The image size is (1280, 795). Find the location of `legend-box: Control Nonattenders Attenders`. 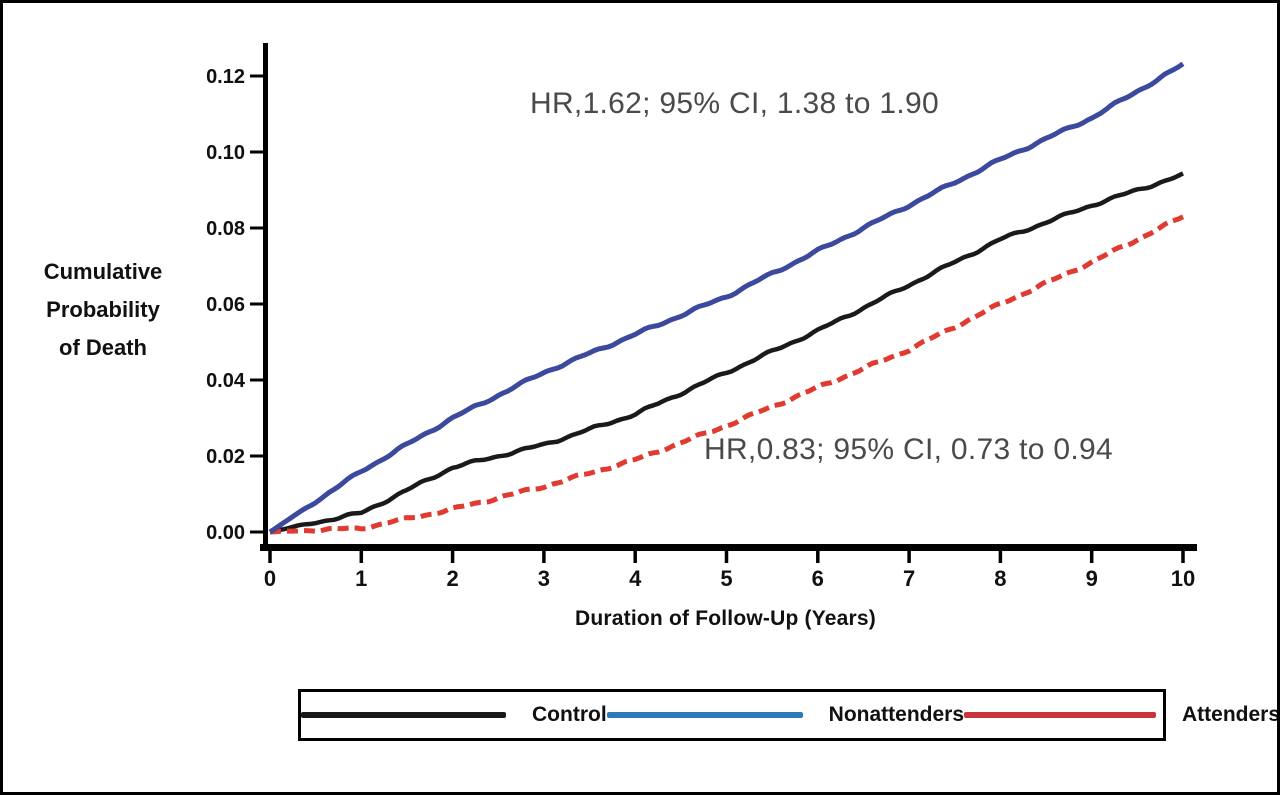

legend-box: Control Nonattenders Attenders is located at coordinates (787, 715).